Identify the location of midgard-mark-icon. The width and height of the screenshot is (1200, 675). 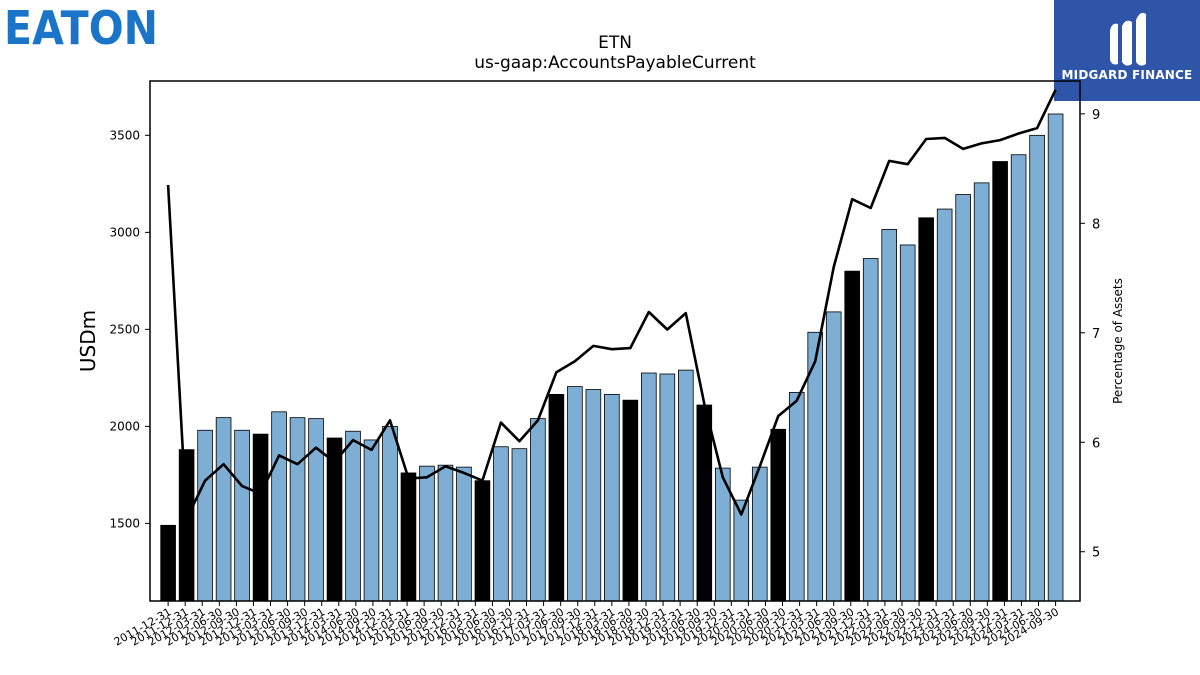
(1128, 39).